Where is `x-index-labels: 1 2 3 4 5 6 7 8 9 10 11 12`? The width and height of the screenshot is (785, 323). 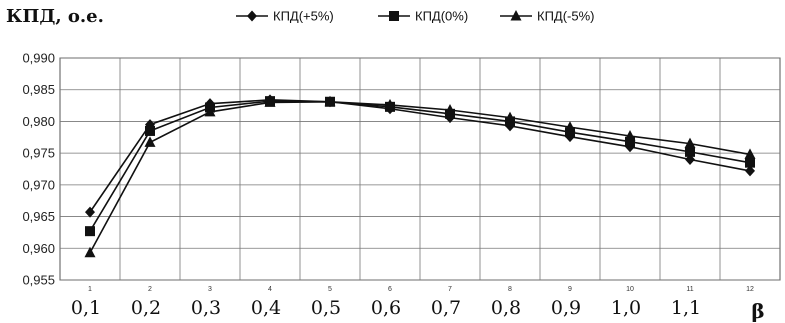
x-index-labels: 1 2 3 4 5 6 7 8 9 10 11 12 is located at coordinates (421, 289).